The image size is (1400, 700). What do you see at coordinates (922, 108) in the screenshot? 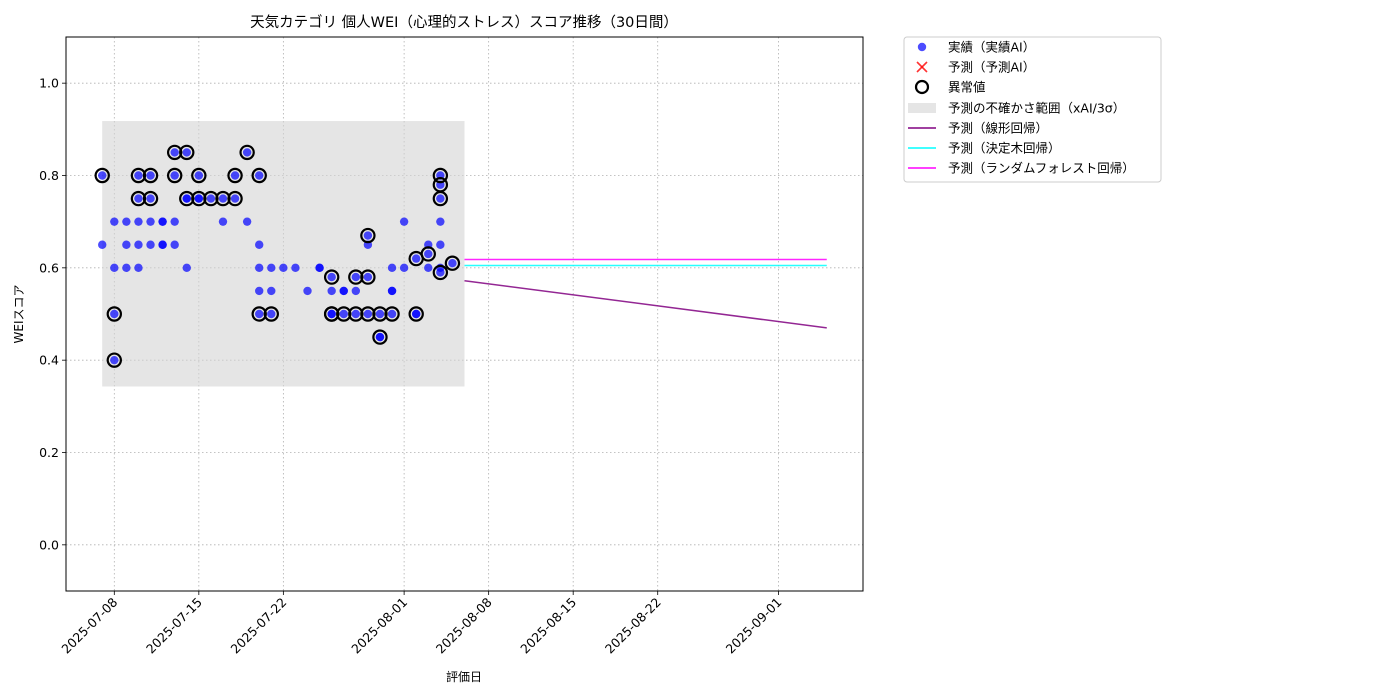
I see `legend-marker-band` at bounding box center [922, 108].